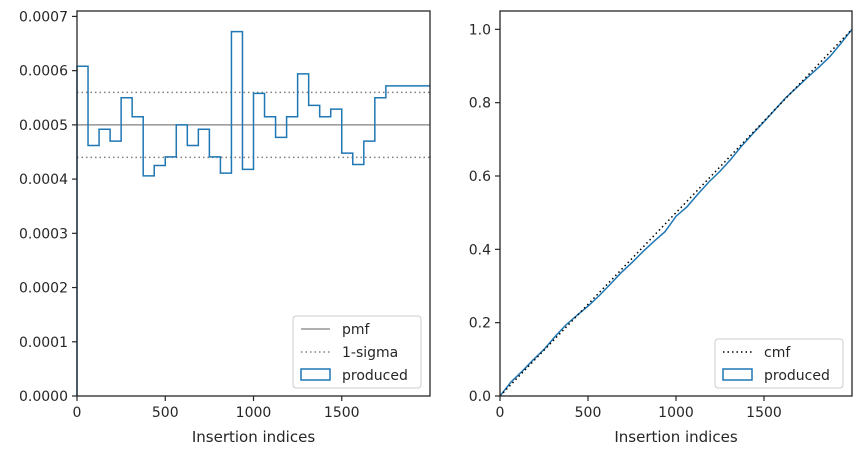 This screenshot has height=455, width=861. Describe the element at coordinates (797, 376) in the screenshot. I see `right-legend-produced-label: produced` at that location.